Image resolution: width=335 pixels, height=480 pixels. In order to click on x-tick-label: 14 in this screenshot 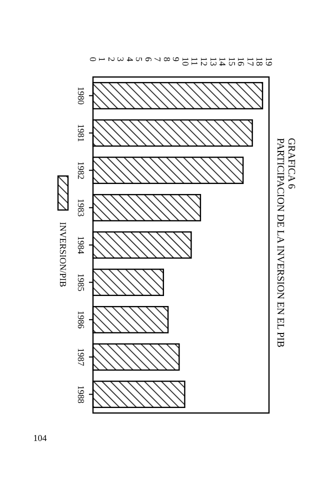, I will do `click(223, 61)`.